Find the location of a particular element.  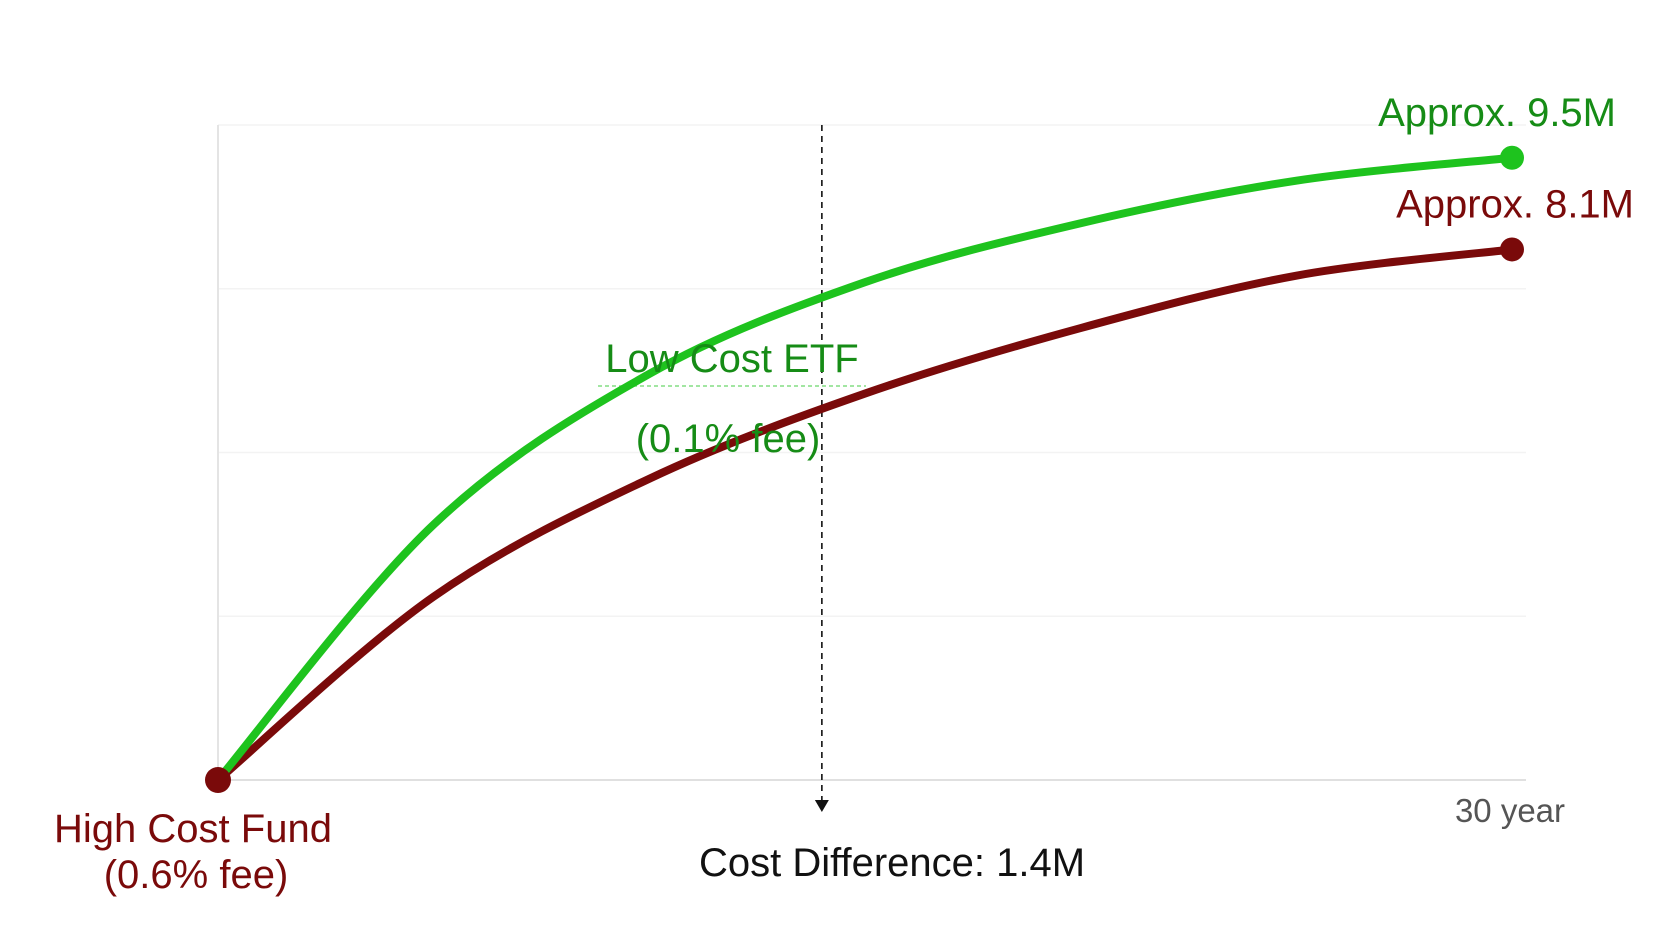

cost-difference-label: Cost Difference: 1.4M is located at coordinates (892, 863).